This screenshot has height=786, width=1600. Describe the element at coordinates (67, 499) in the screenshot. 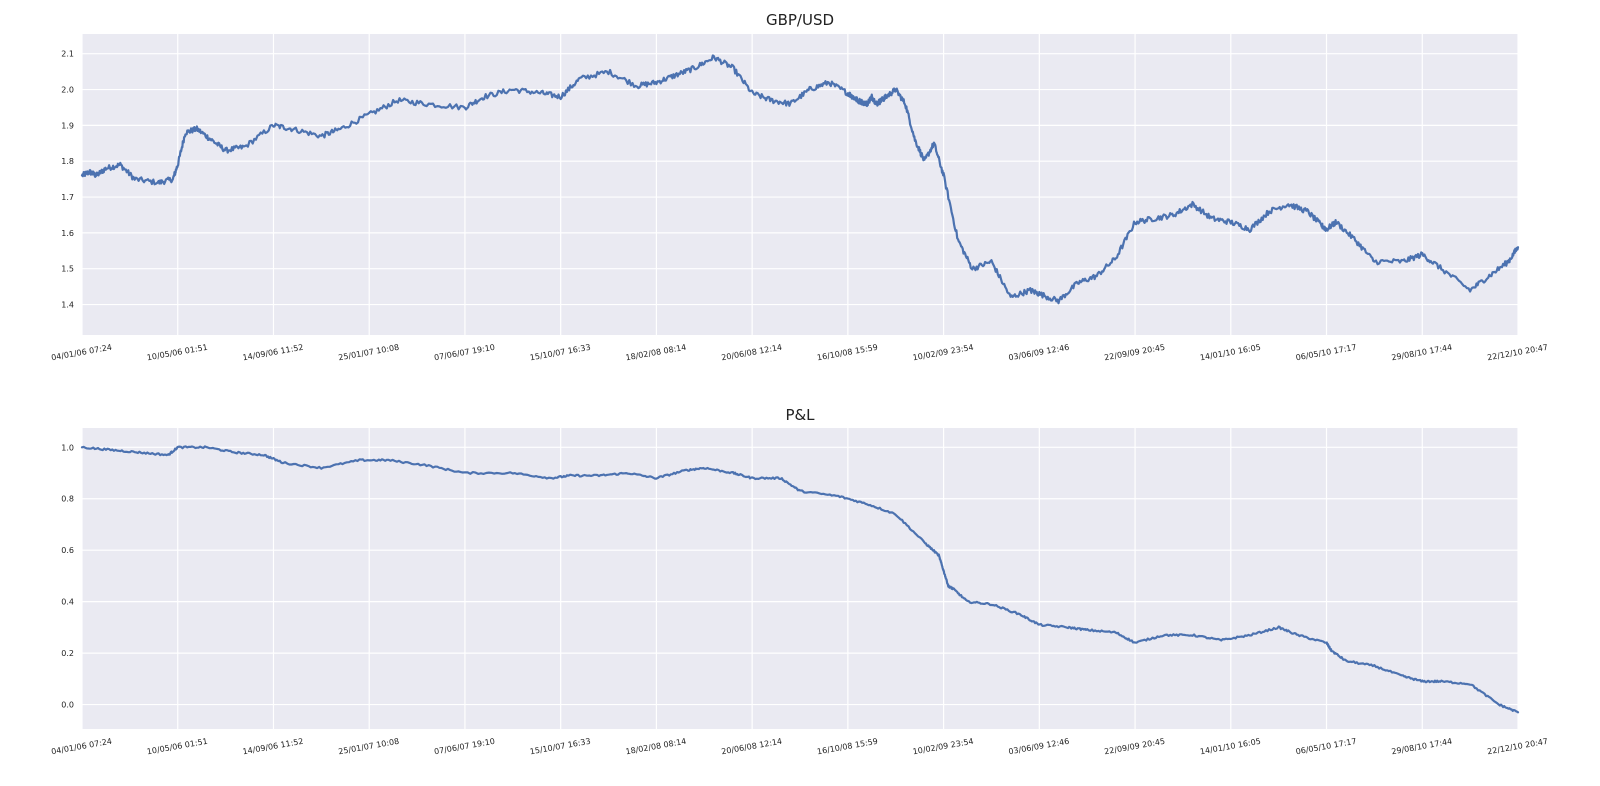

I see `y-tick-label: 0.8` at that location.